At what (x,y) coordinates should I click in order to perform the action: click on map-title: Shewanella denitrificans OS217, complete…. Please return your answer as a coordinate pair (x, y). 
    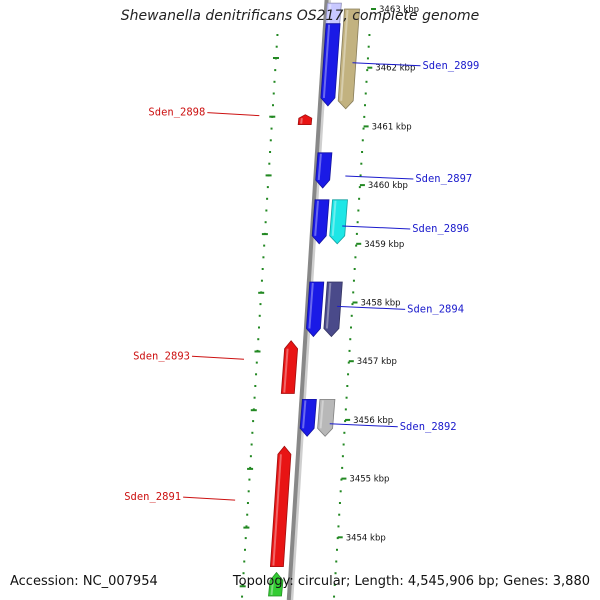
    Looking at the image, I should click on (300, 16).